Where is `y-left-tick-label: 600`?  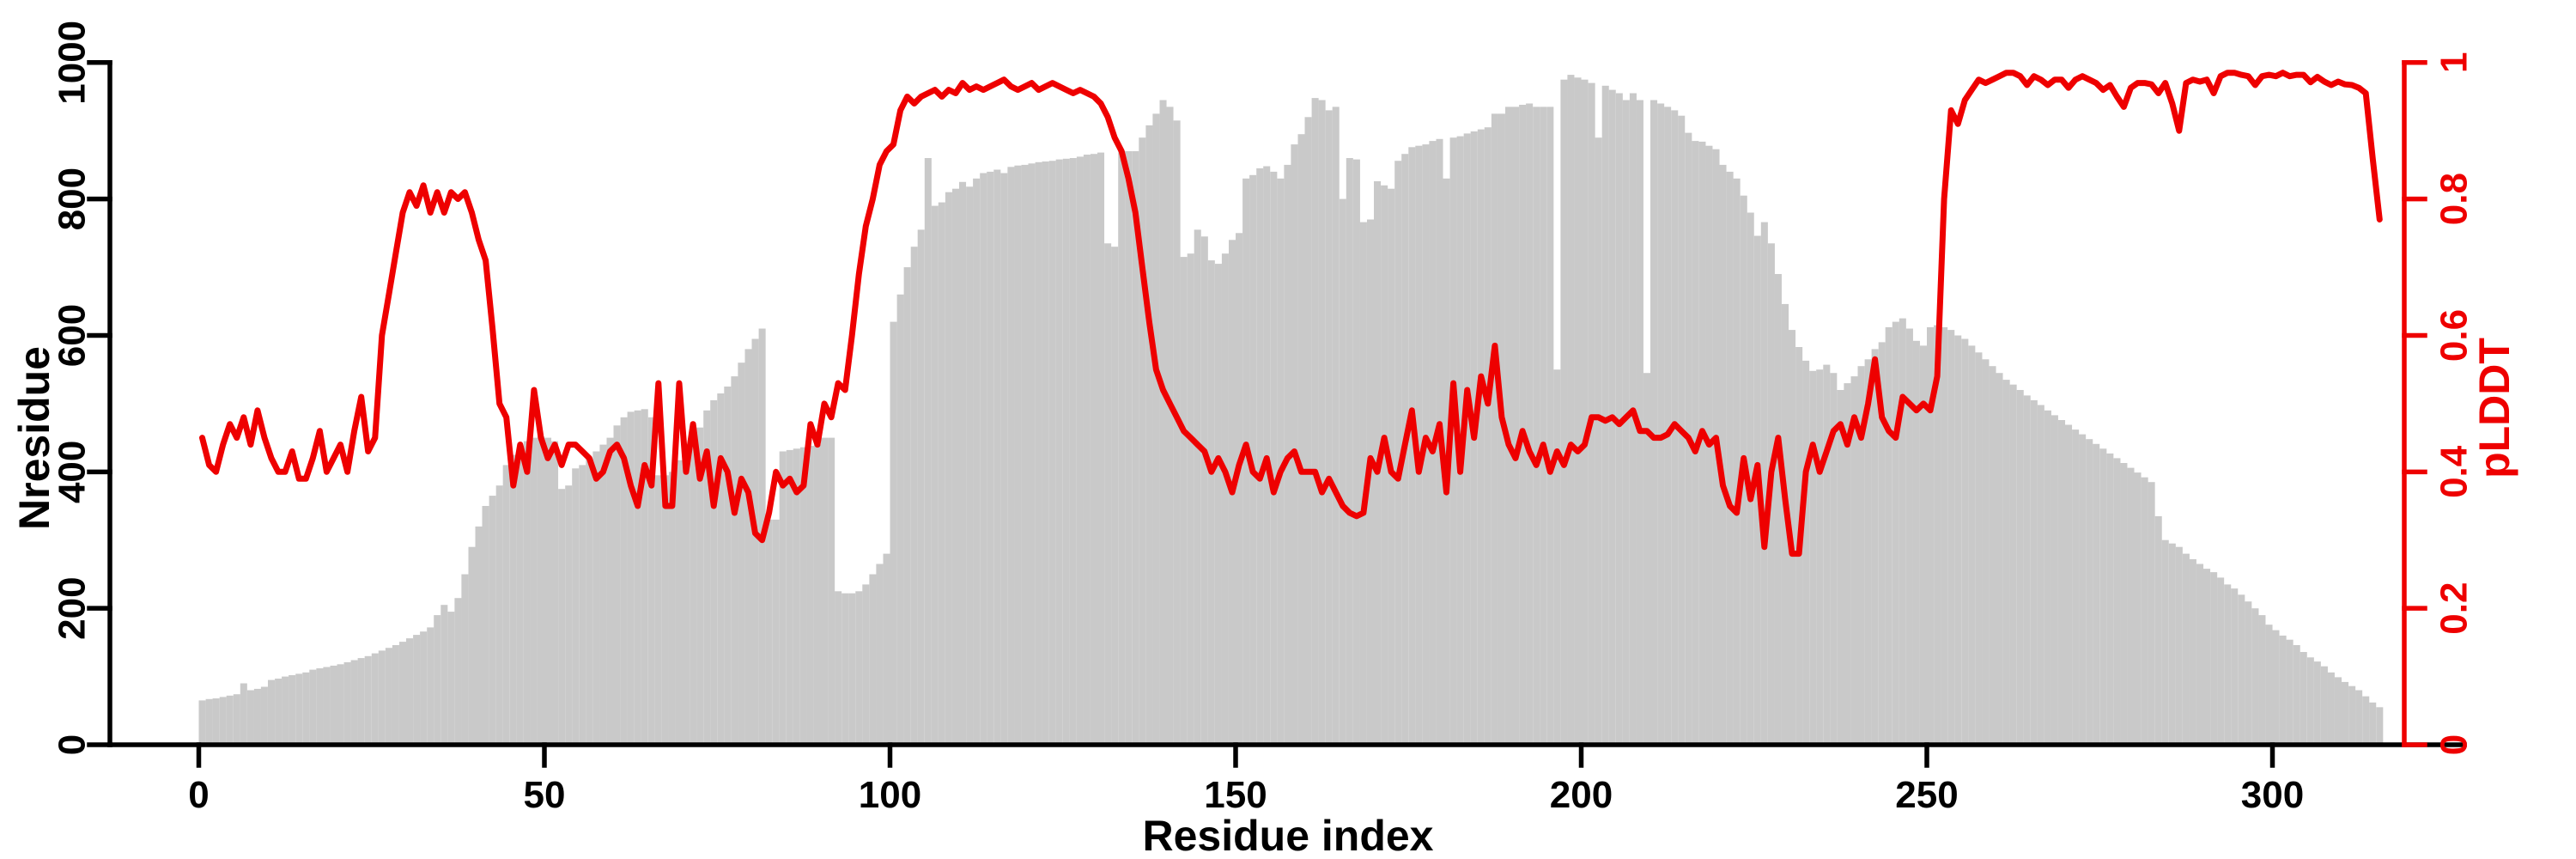
y-left-tick-label: 600 is located at coordinates (73, 336).